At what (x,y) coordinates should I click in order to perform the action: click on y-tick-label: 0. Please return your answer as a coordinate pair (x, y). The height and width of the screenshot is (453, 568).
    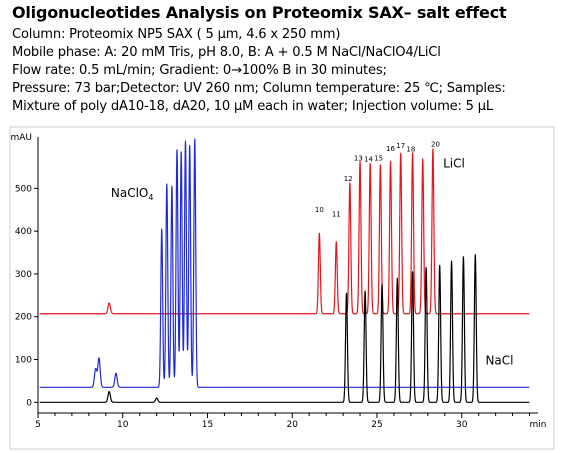
    Looking at the image, I should click on (29, 403).